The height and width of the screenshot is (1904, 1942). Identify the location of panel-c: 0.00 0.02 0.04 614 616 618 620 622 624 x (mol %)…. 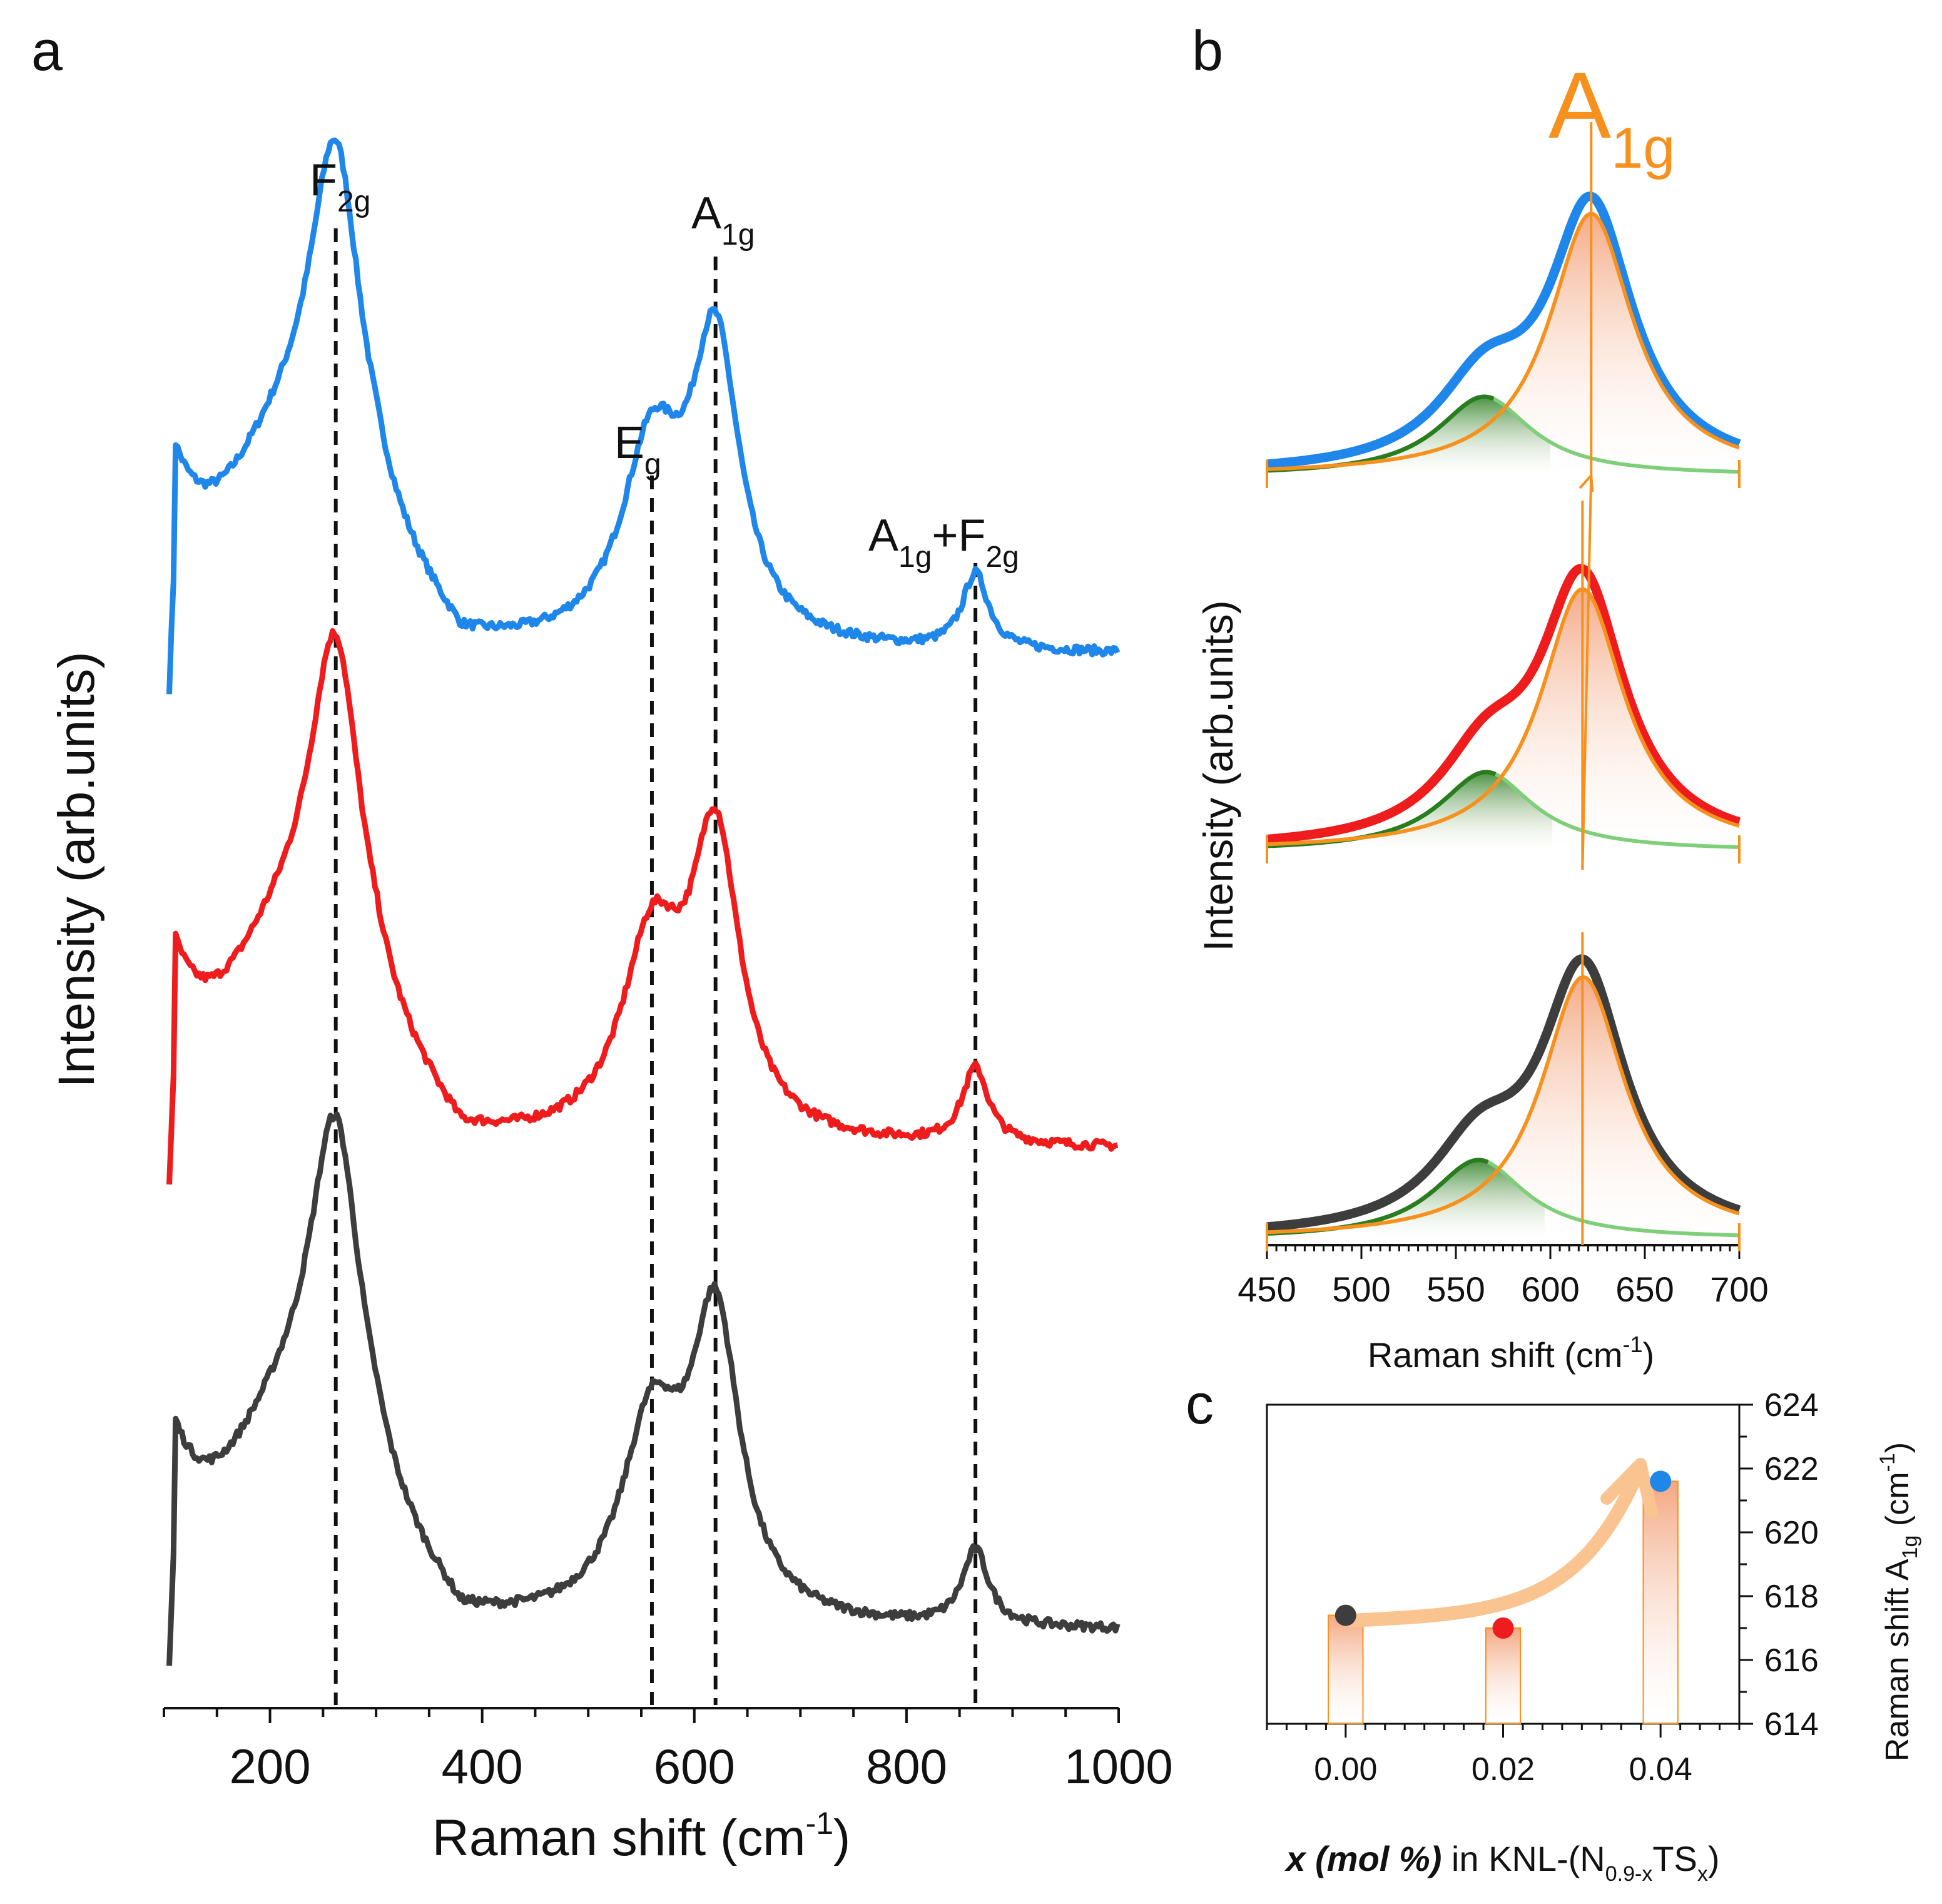
(1594, 1637).